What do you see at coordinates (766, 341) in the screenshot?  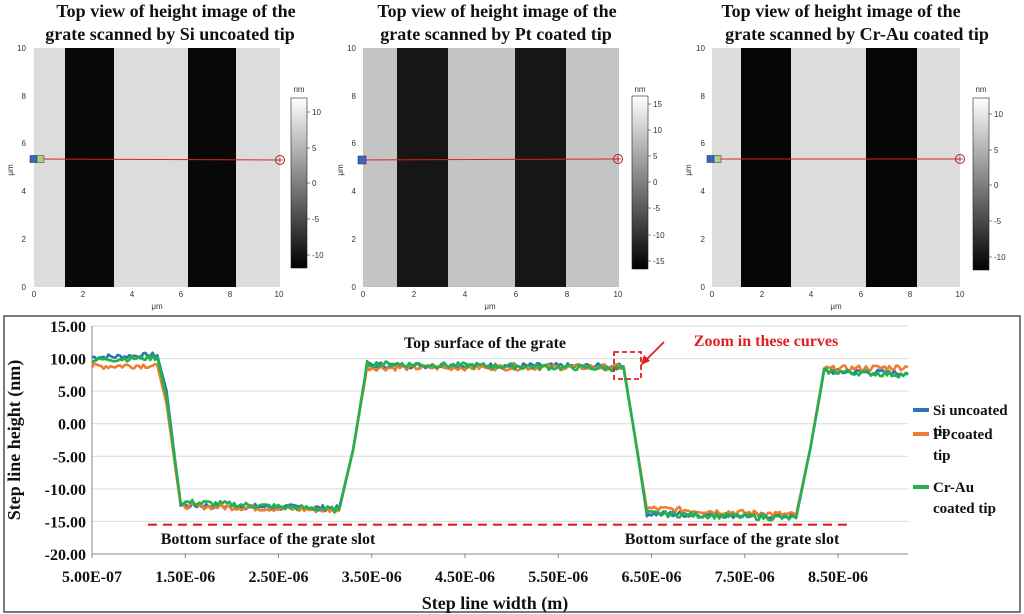 I see `annotation-zoom-label: Zoom in these curves` at bounding box center [766, 341].